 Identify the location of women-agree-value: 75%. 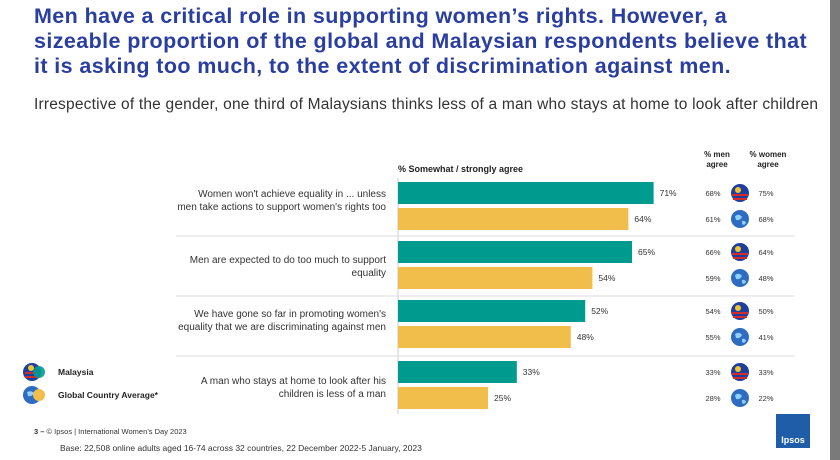
(765, 193).